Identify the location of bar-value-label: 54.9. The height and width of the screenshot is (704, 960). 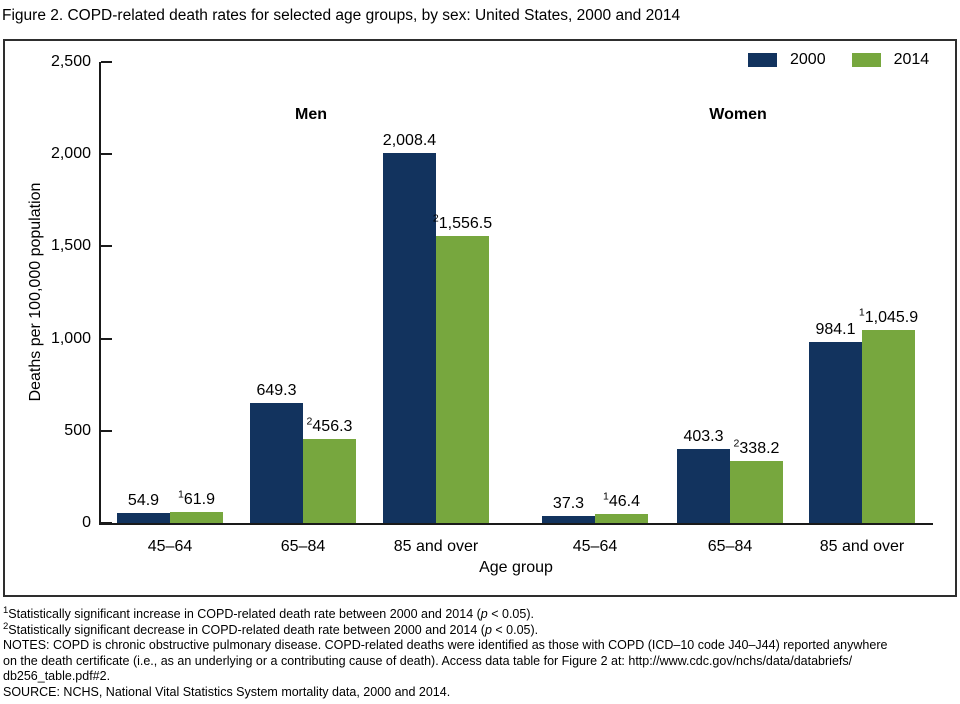
(143, 500).